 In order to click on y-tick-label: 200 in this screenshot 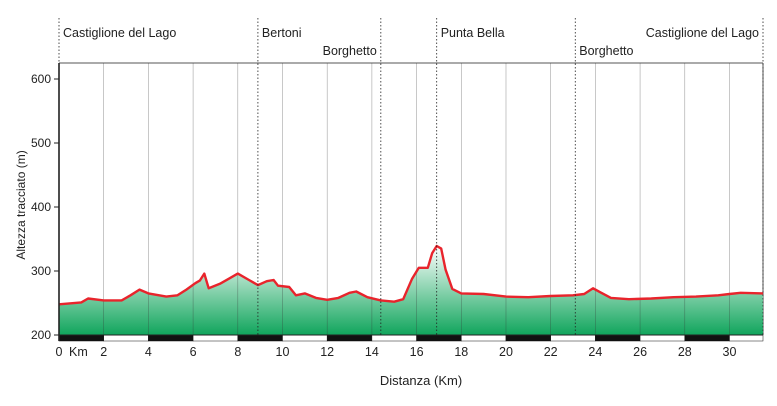, I will do `click(41, 335)`.